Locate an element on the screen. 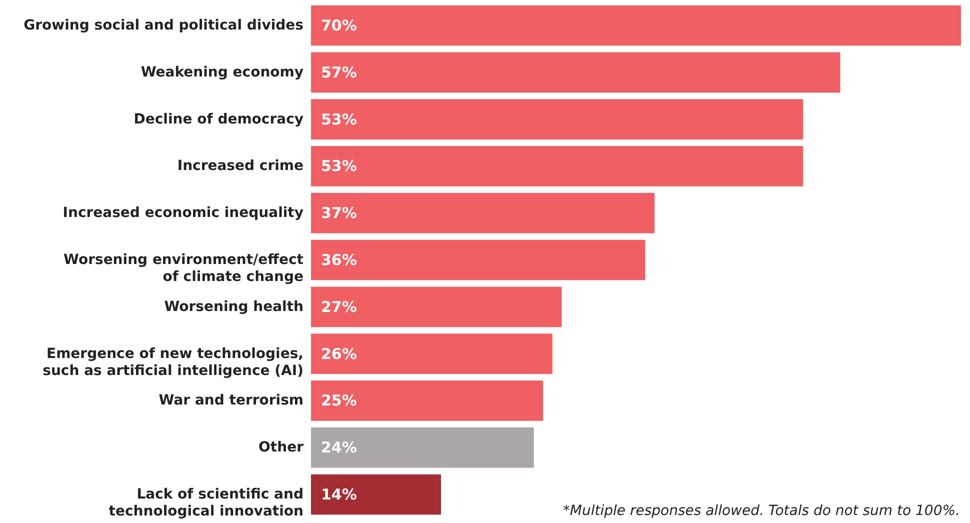 This screenshot has width=970, height=523. data-label: 14% is located at coordinates (339, 494).